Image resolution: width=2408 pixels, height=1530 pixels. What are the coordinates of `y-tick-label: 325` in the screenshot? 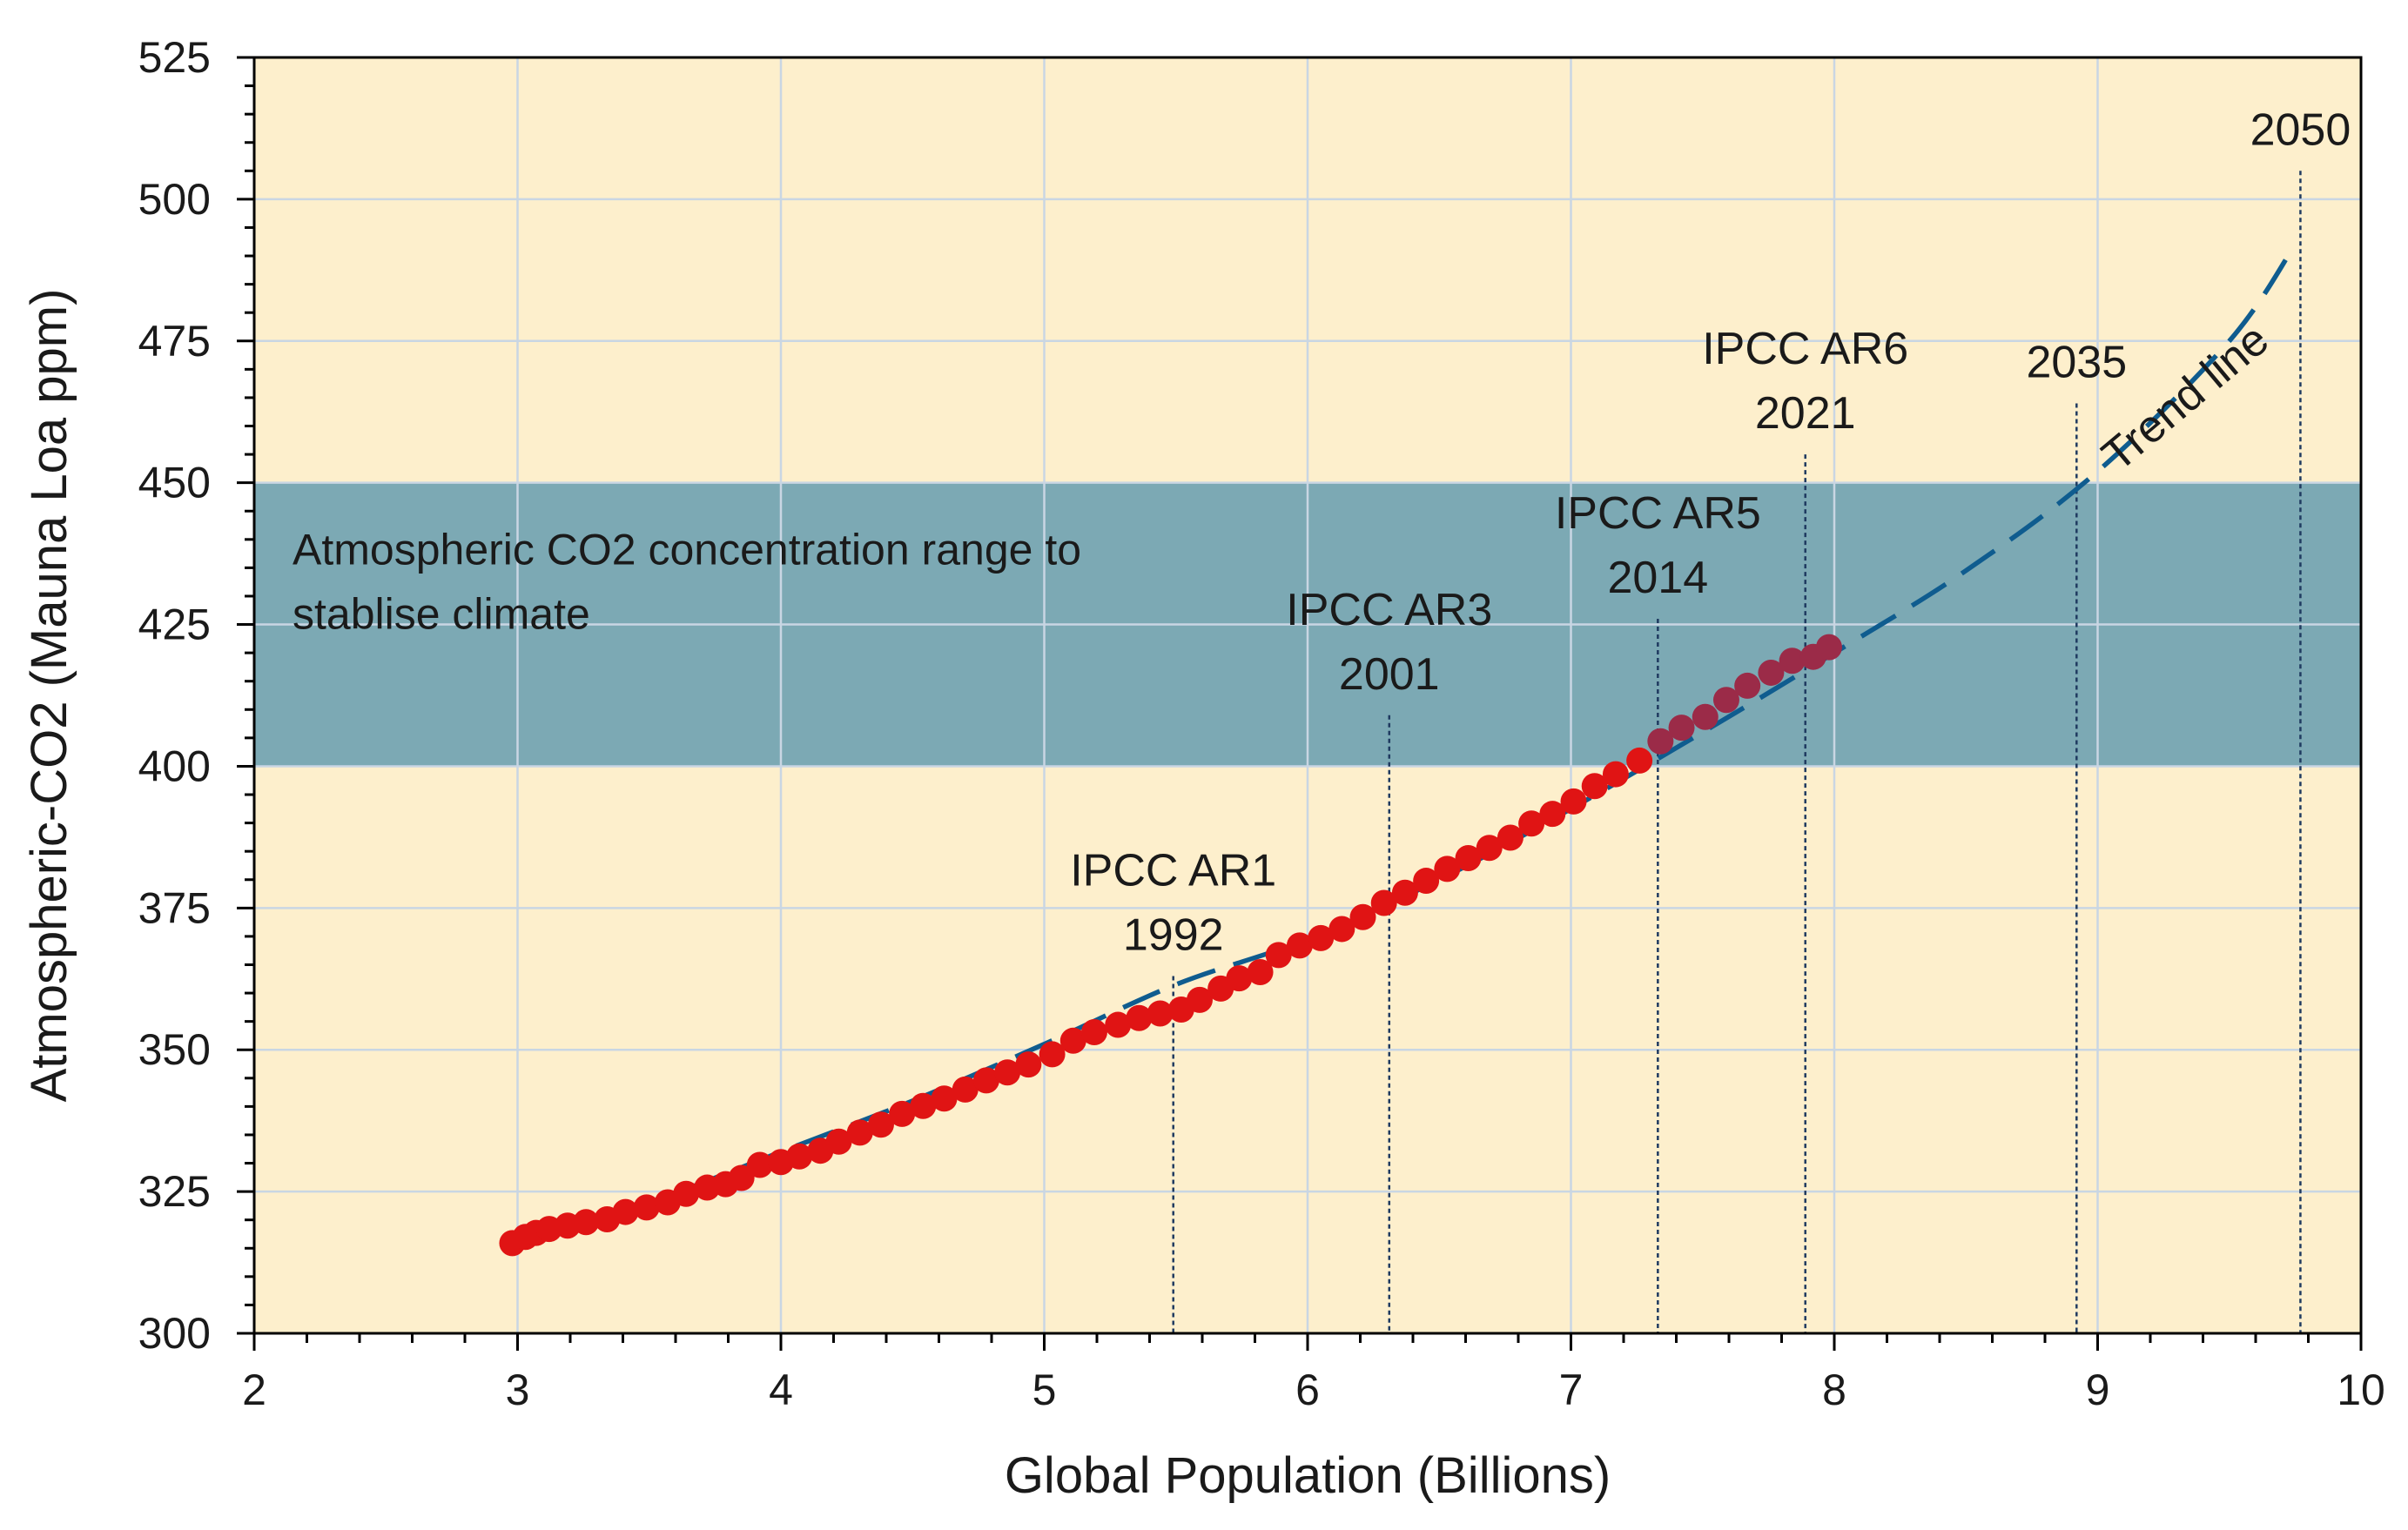 It's located at (174, 1191).